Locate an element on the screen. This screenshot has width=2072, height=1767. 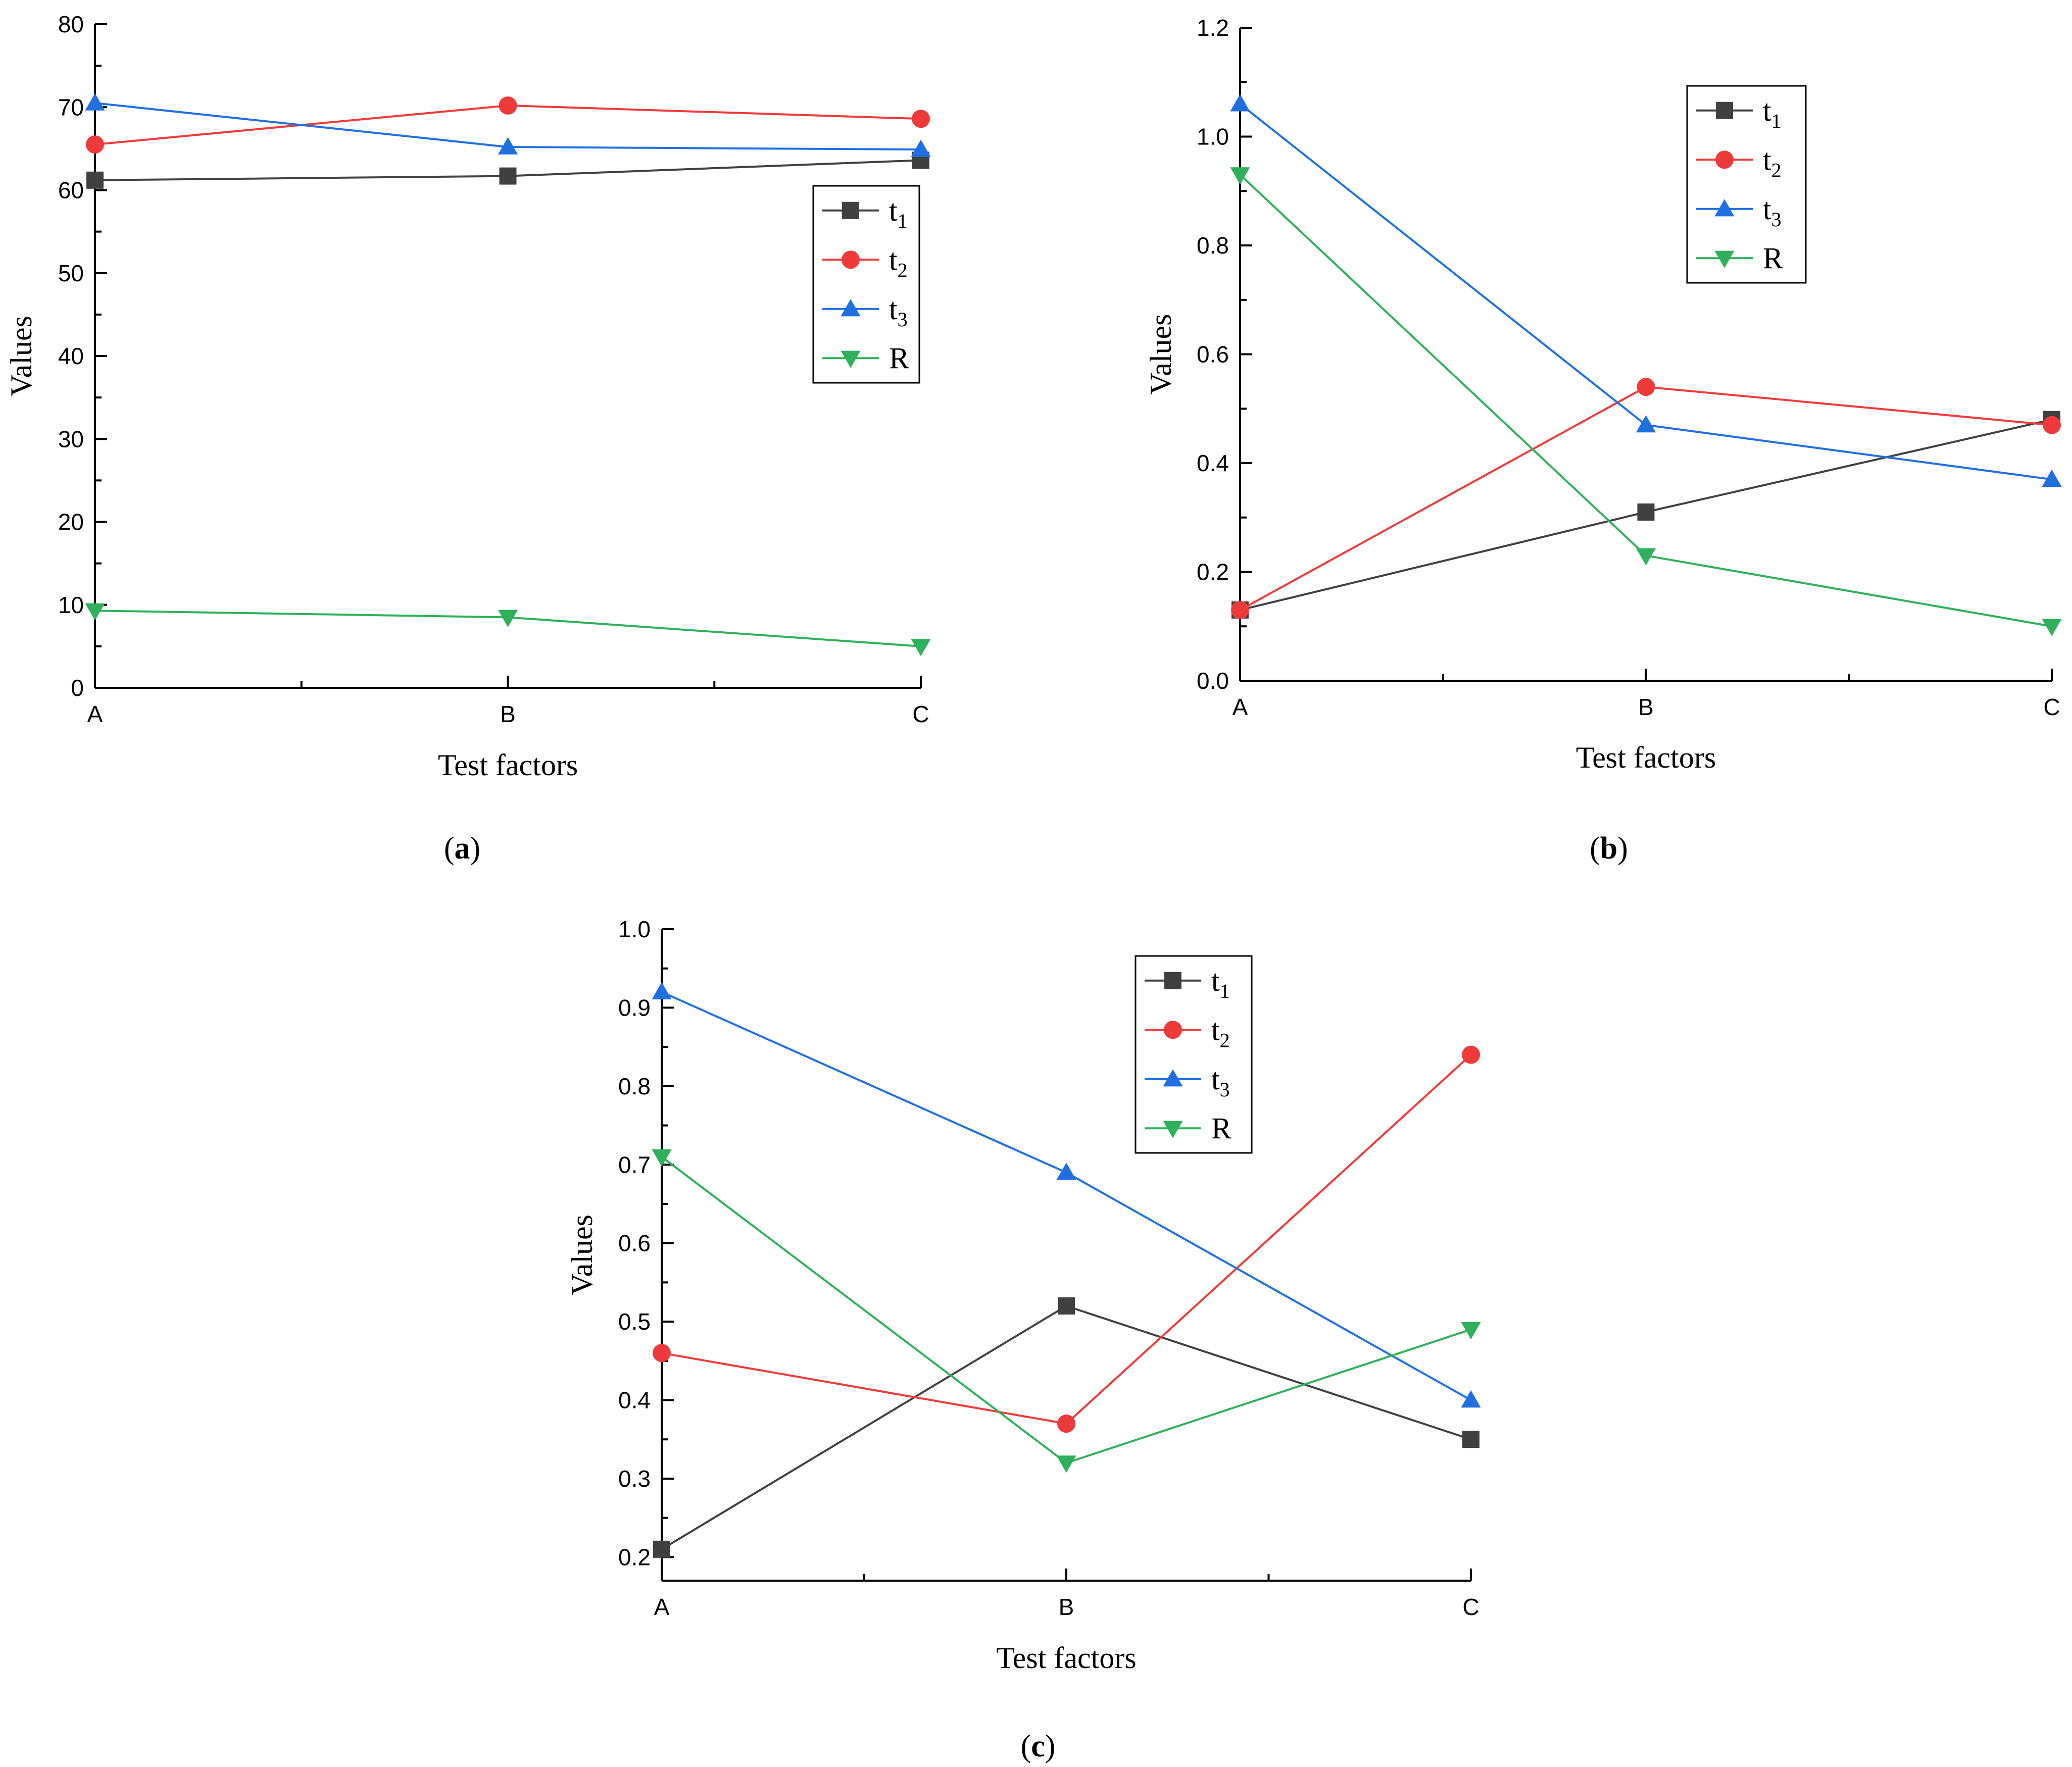
y-tick-label: 1.0 is located at coordinates (1213, 137).